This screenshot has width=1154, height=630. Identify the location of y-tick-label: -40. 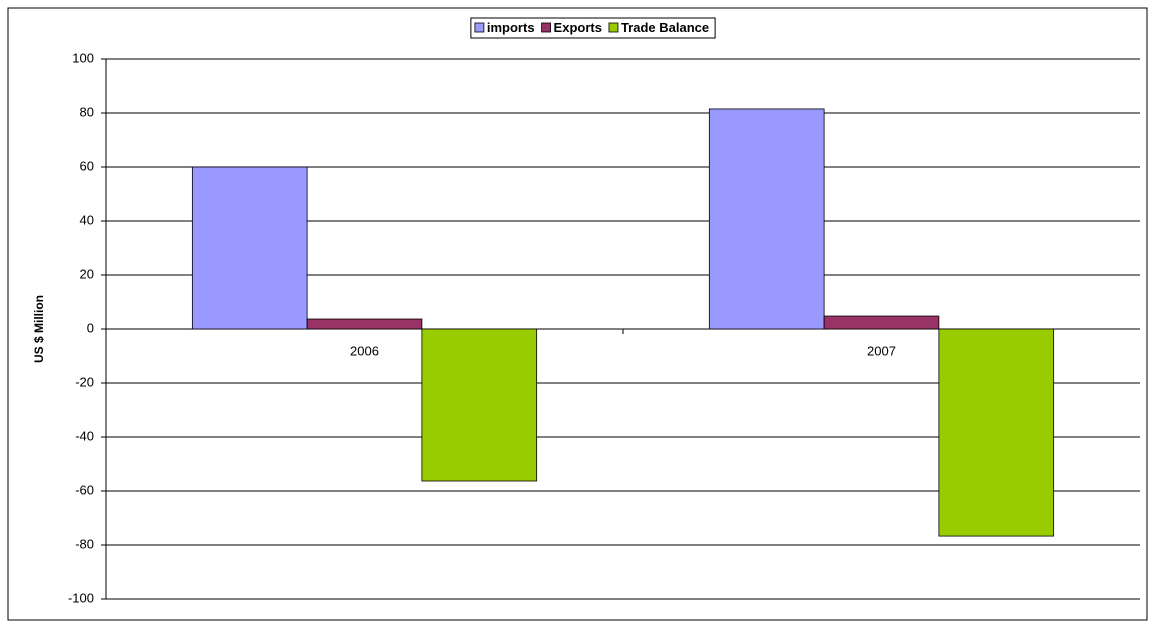
(84, 435).